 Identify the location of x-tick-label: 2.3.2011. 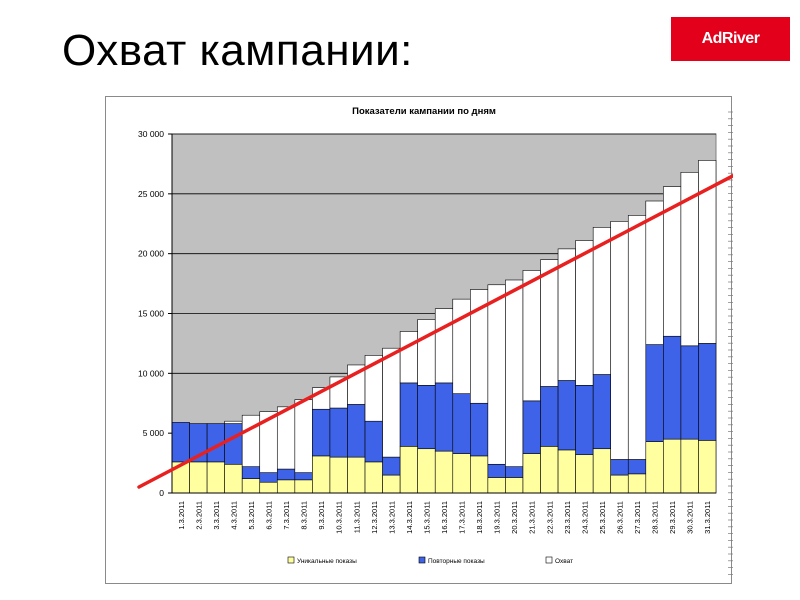
(198, 515).